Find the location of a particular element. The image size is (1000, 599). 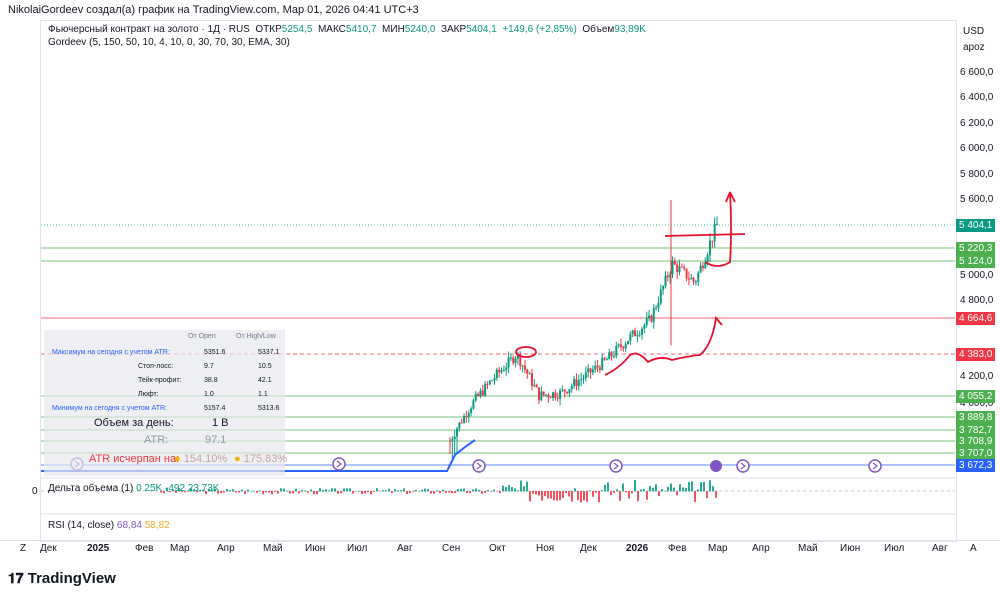

currency-code: USD is located at coordinates (974, 31).